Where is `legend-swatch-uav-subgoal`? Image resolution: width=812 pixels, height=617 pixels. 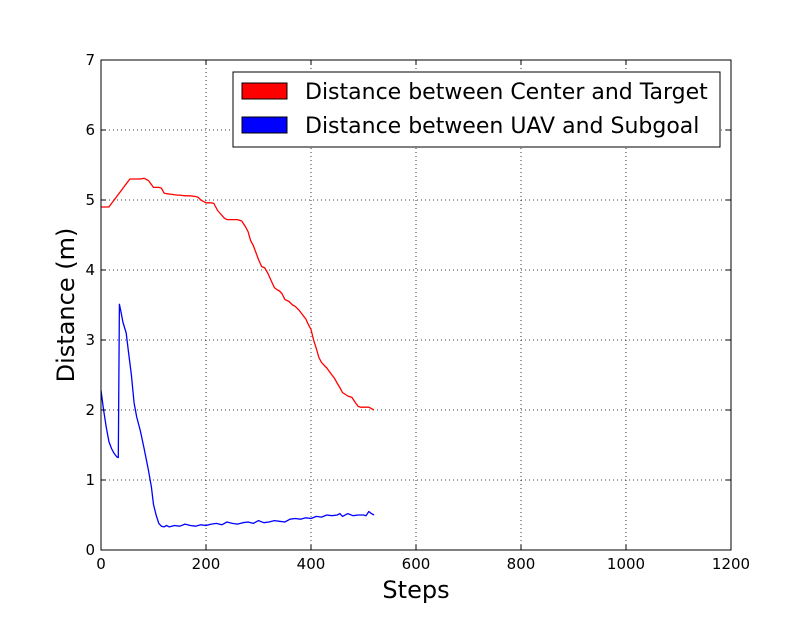 legend-swatch-uav-subgoal is located at coordinates (264, 125).